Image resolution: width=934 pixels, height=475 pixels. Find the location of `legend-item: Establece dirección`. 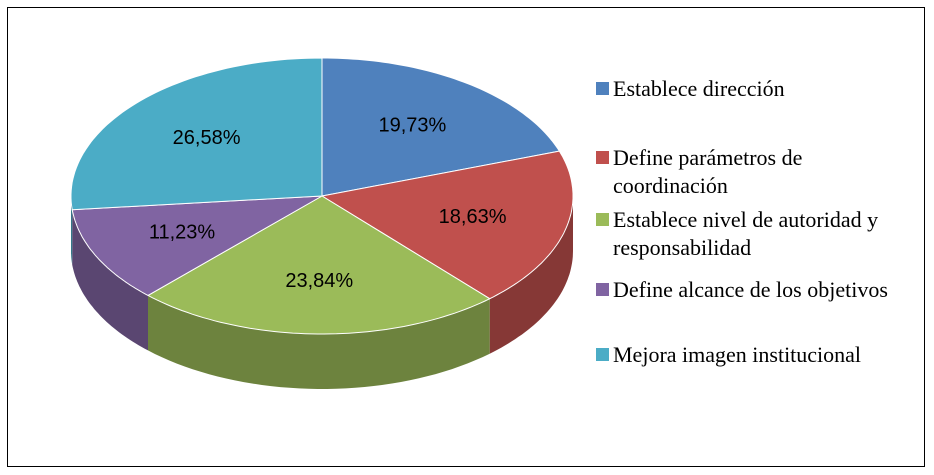

legend-item: Establece dirección is located at coordinates (758, 89).